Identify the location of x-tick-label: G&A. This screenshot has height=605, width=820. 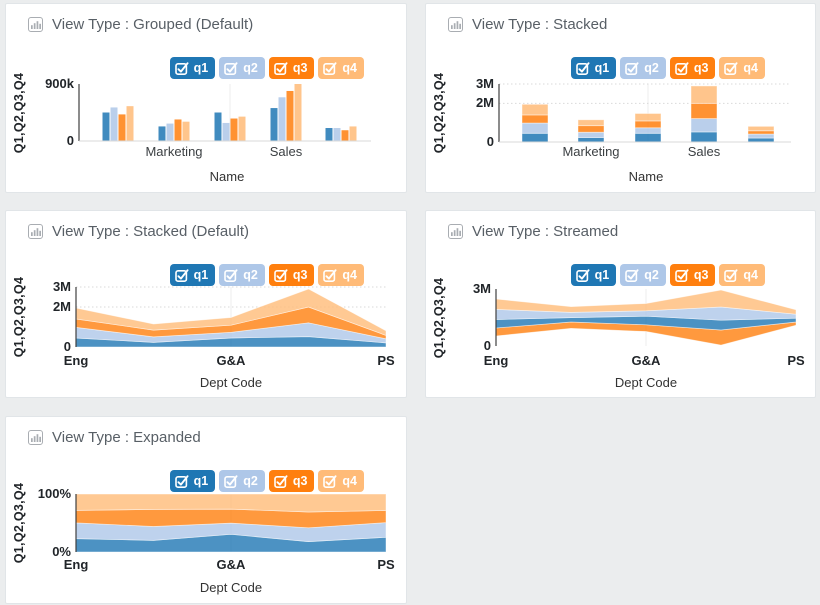
(231, 564).